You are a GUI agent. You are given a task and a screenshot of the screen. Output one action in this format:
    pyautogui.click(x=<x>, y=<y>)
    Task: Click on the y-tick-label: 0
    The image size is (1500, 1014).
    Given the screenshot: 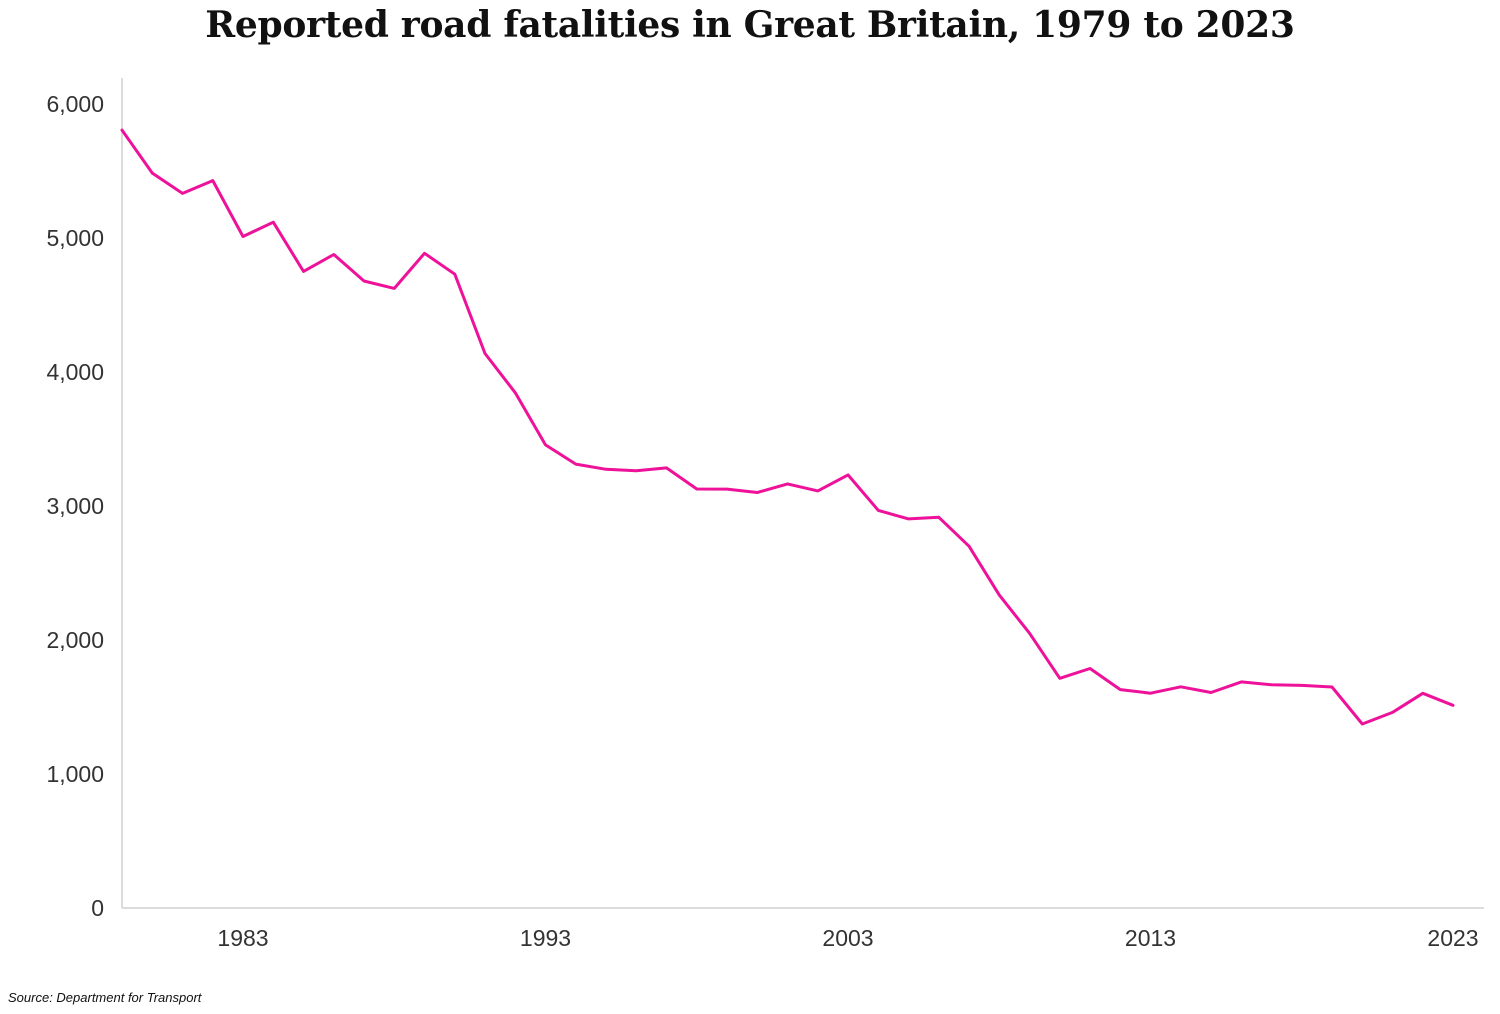 What is the action you would take?
    pyautogui.click(x=97, y=908)
    